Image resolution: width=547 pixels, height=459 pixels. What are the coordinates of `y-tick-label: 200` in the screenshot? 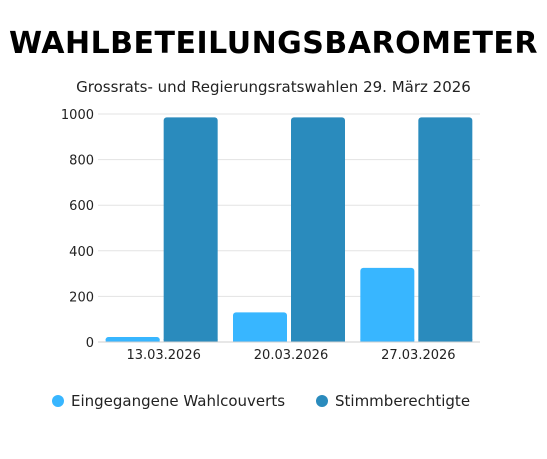 It's located at (81, 297).